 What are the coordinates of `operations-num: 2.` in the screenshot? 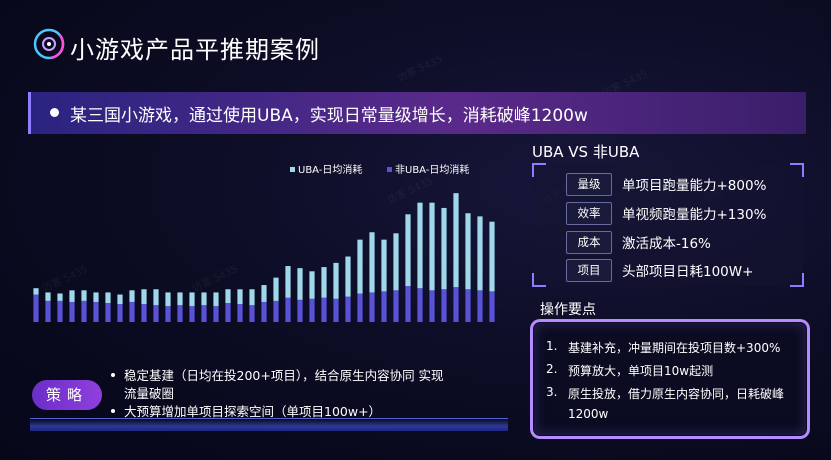 It's located at (552, 369).